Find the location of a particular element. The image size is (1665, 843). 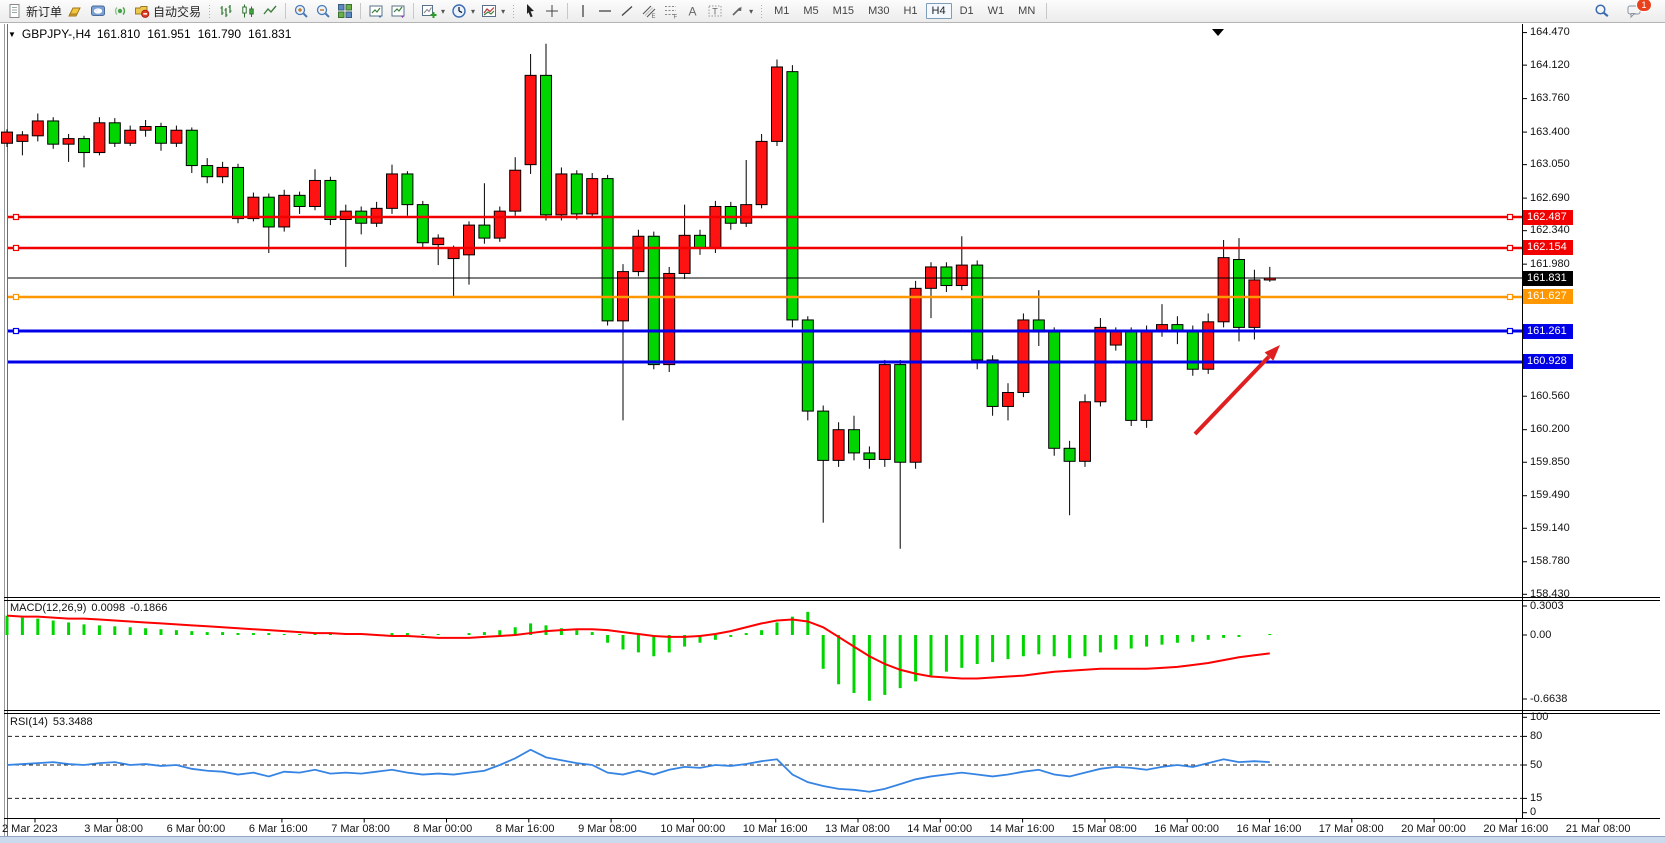

fibonacci-tool-button: F is located at coordinates (671, 11).